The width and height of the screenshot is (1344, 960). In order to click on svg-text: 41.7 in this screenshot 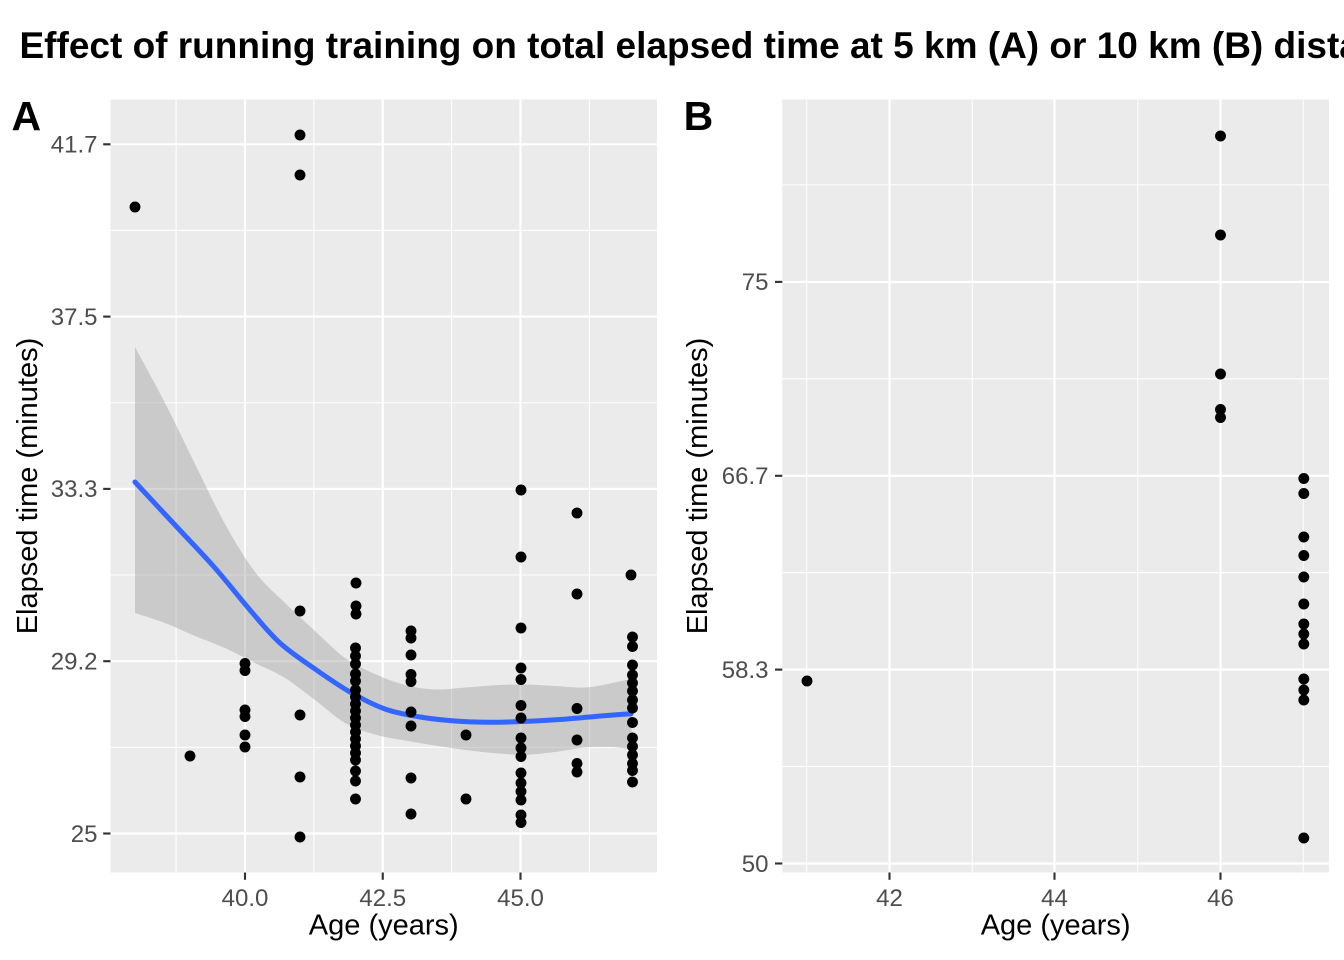, I will do `click(74, 145)`.